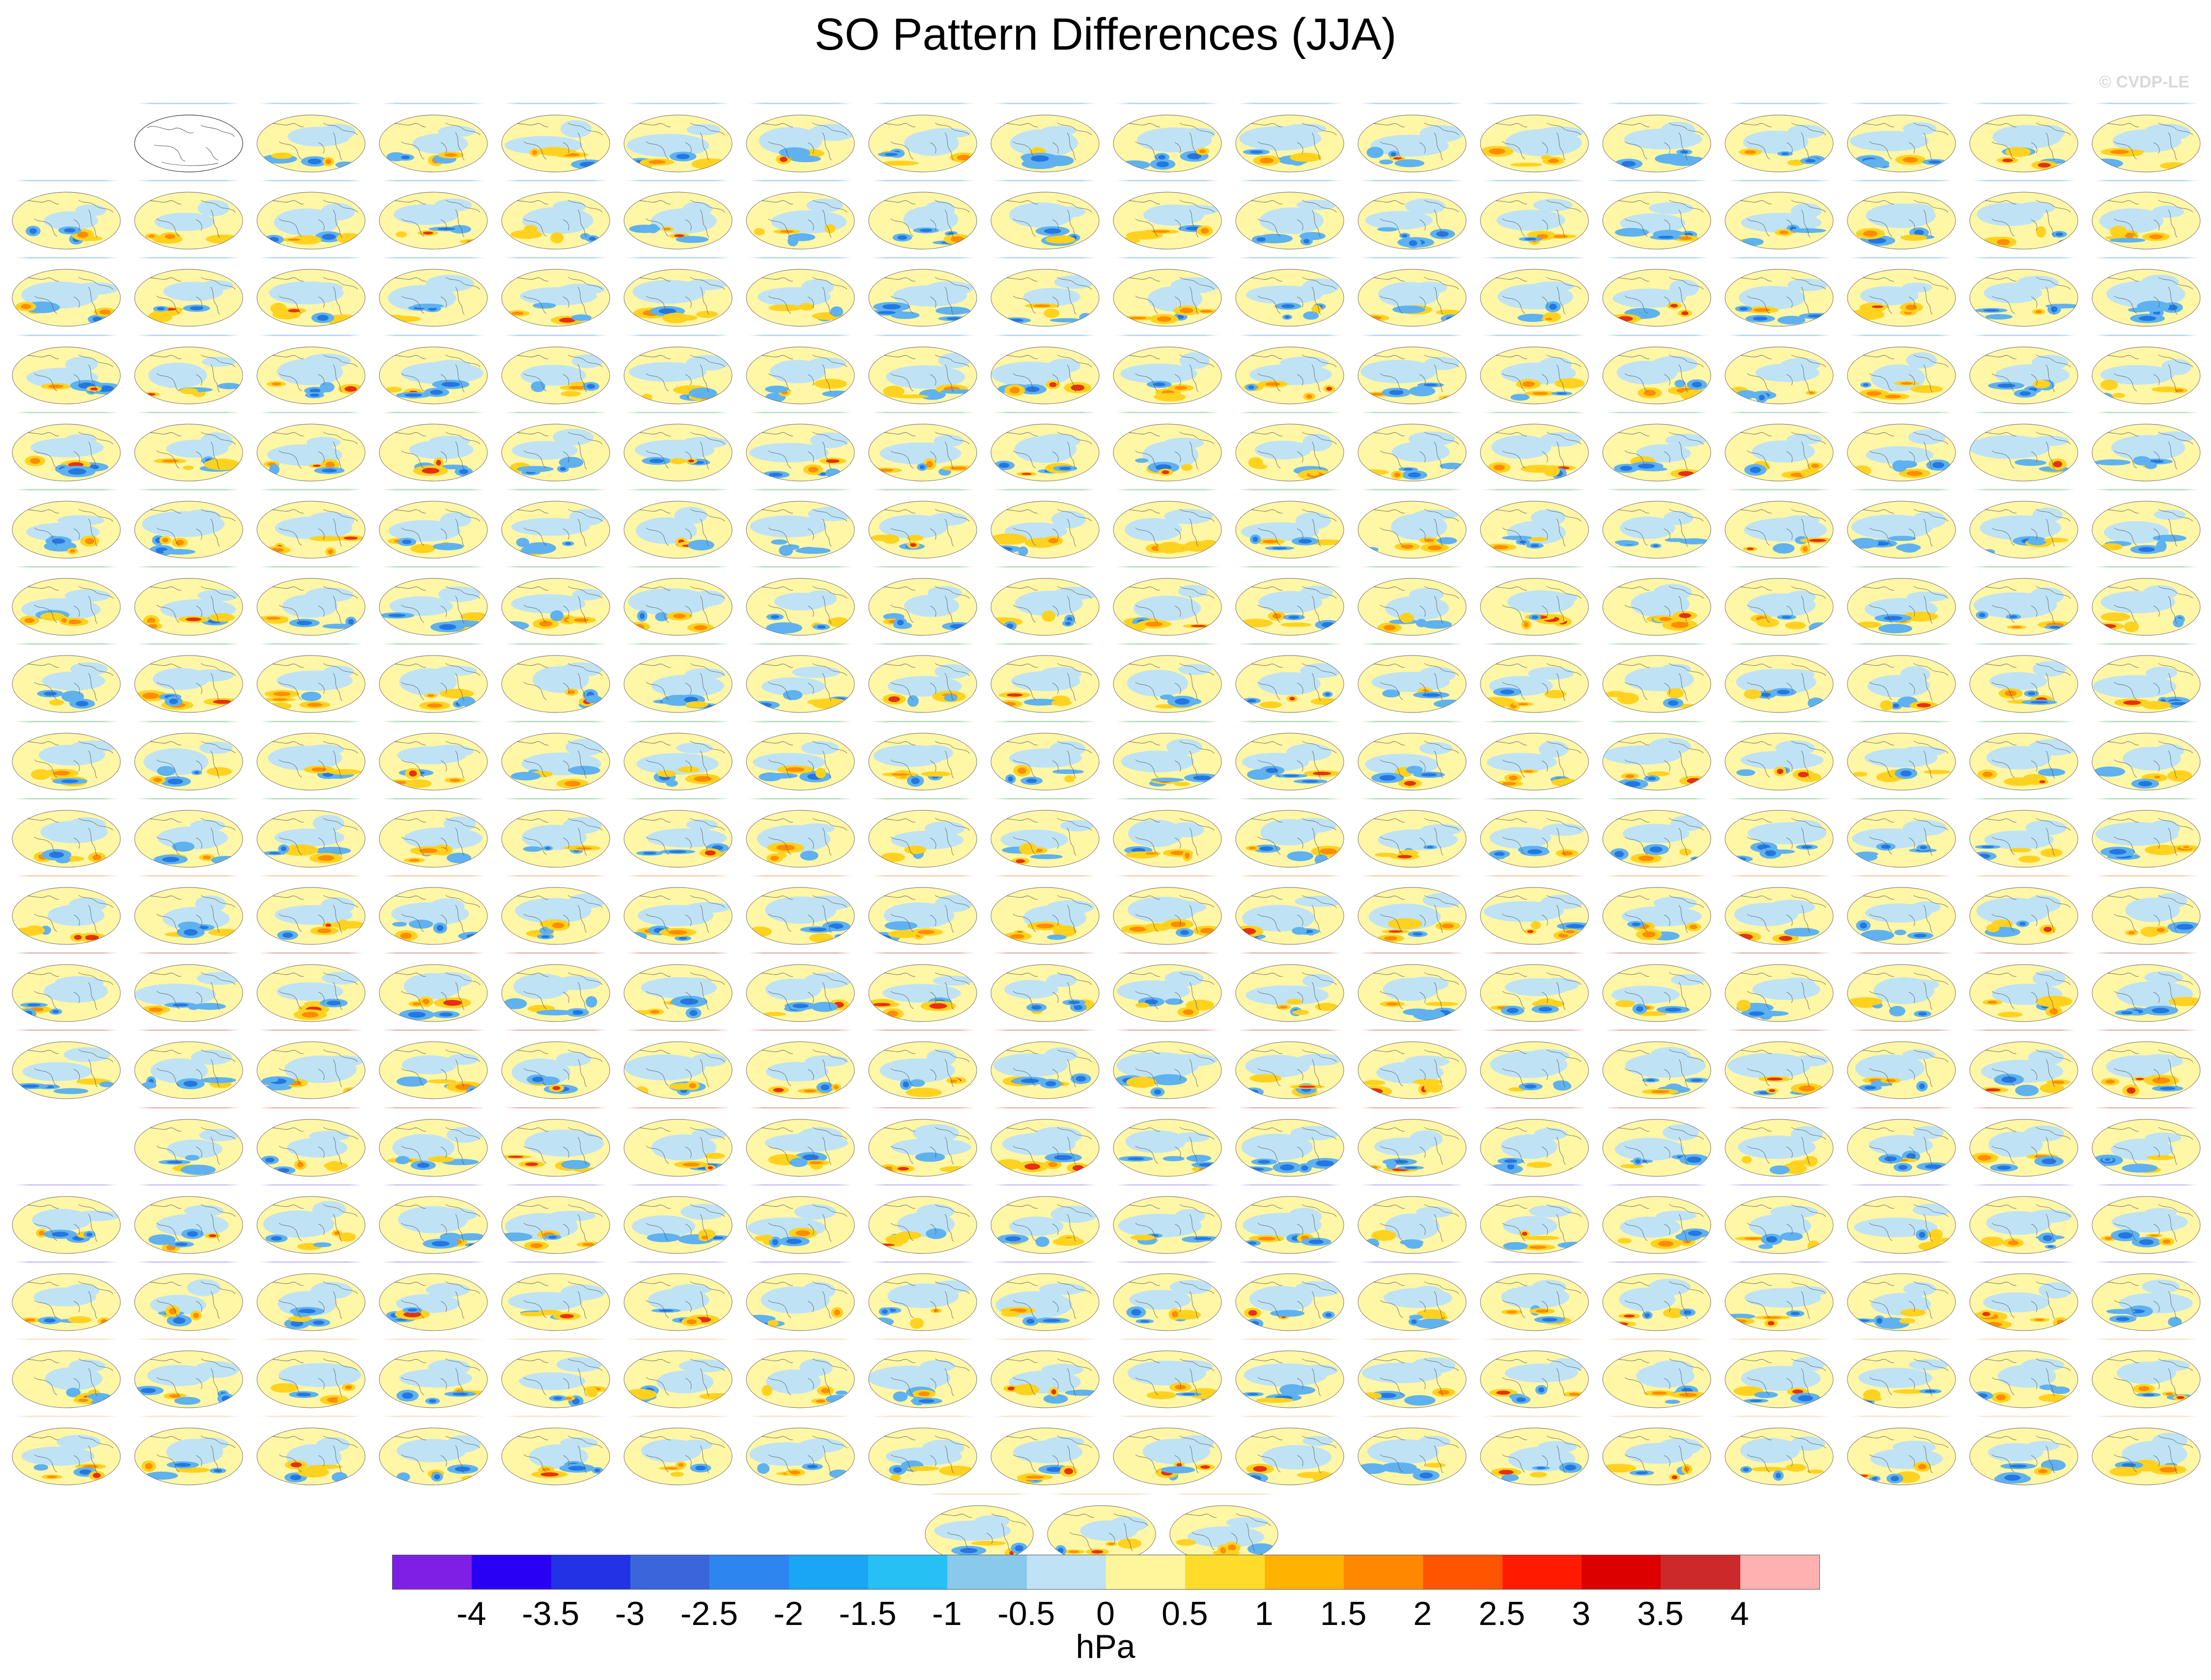  Describe the element at coordinates (630, 1614) in the screenshot. I see `colorbar-tick-label: -3` at that location.